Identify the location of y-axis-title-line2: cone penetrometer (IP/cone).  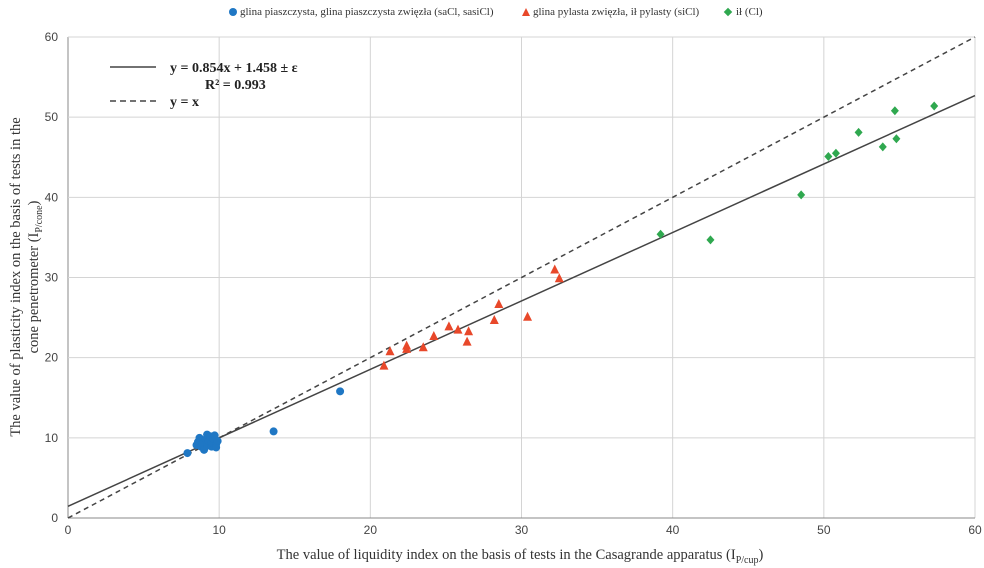
(35, 276).